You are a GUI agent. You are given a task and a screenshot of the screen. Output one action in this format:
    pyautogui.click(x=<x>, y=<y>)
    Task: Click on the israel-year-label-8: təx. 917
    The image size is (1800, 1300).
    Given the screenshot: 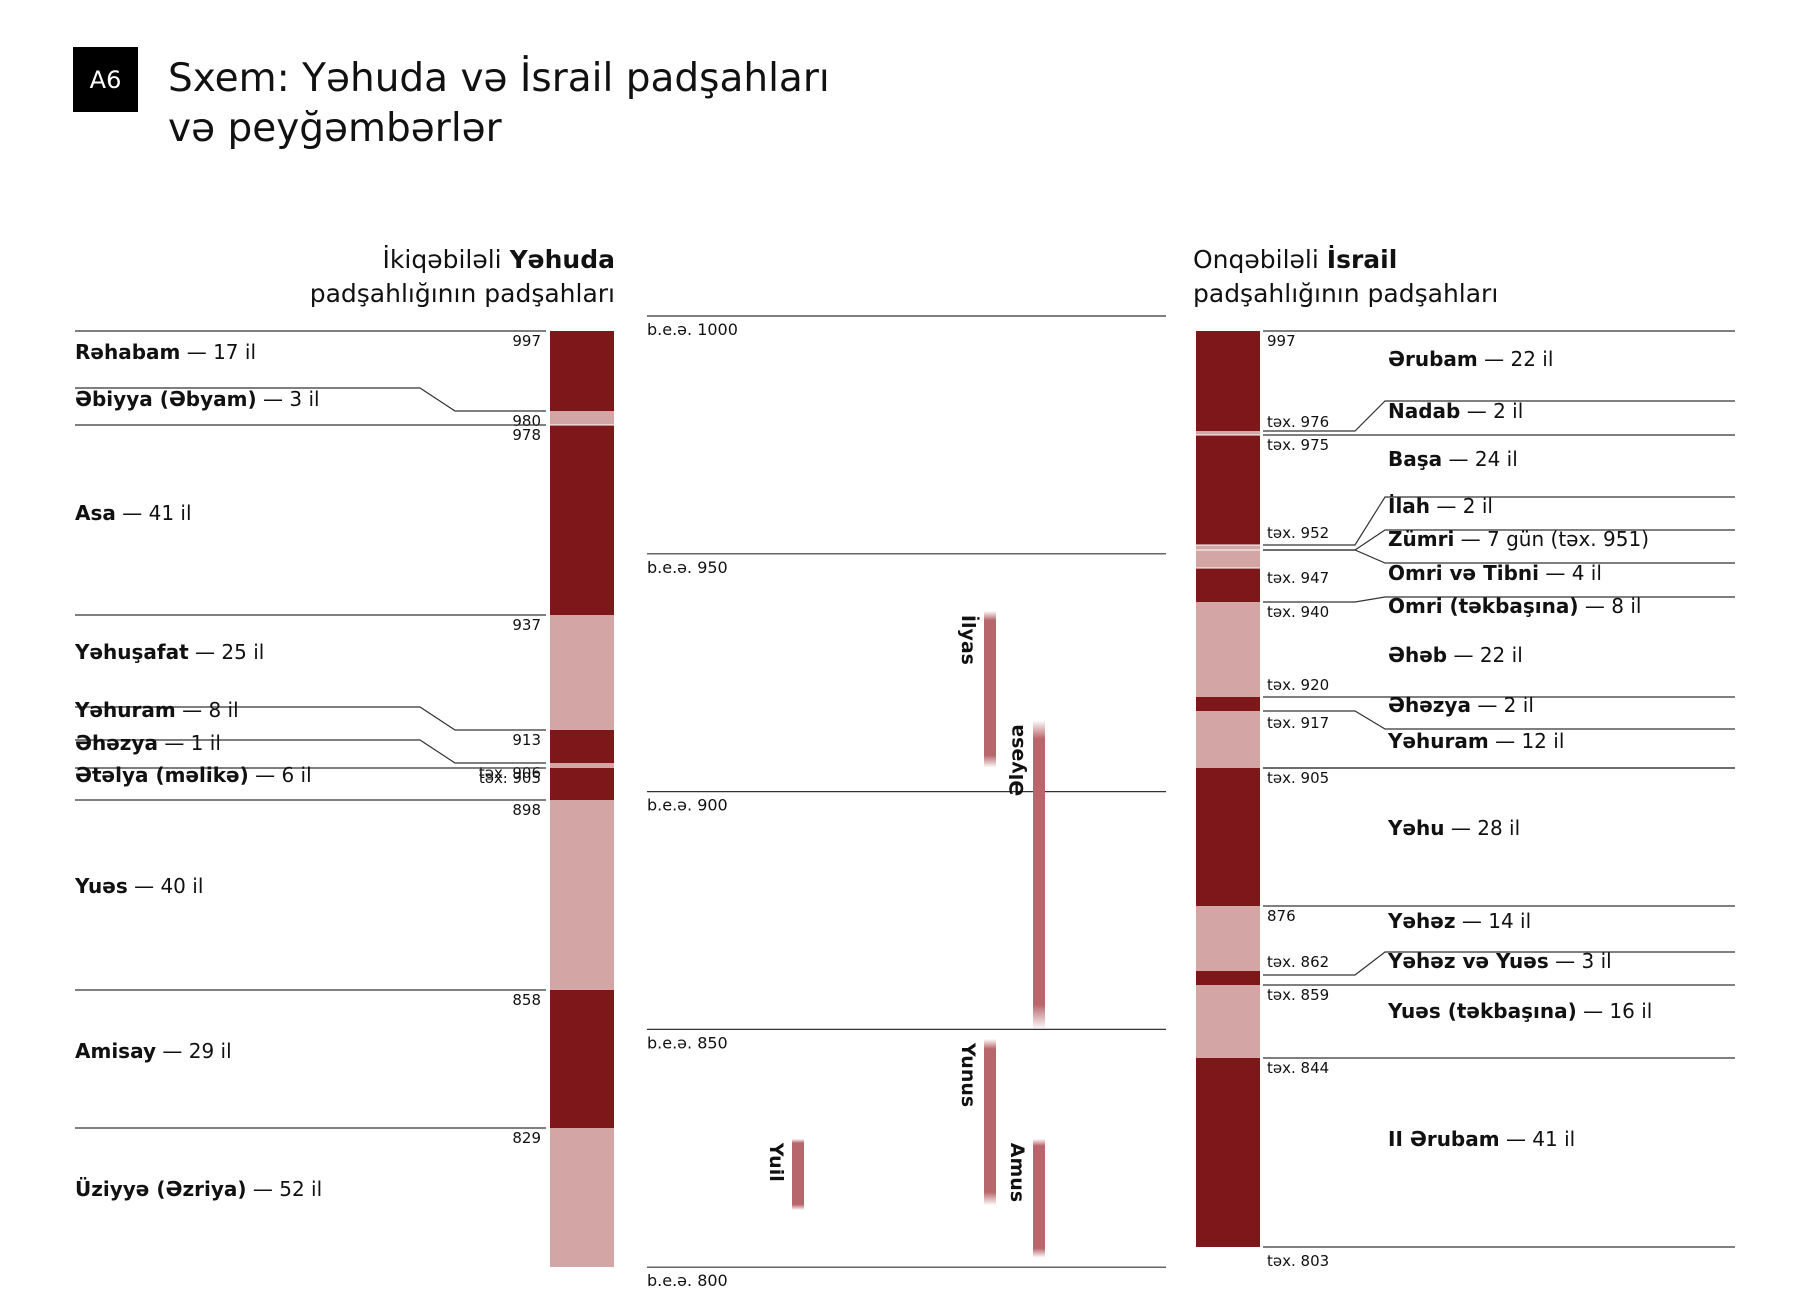 What is the action you would take?
    pyautogui.click(x=1298, y=723)
    